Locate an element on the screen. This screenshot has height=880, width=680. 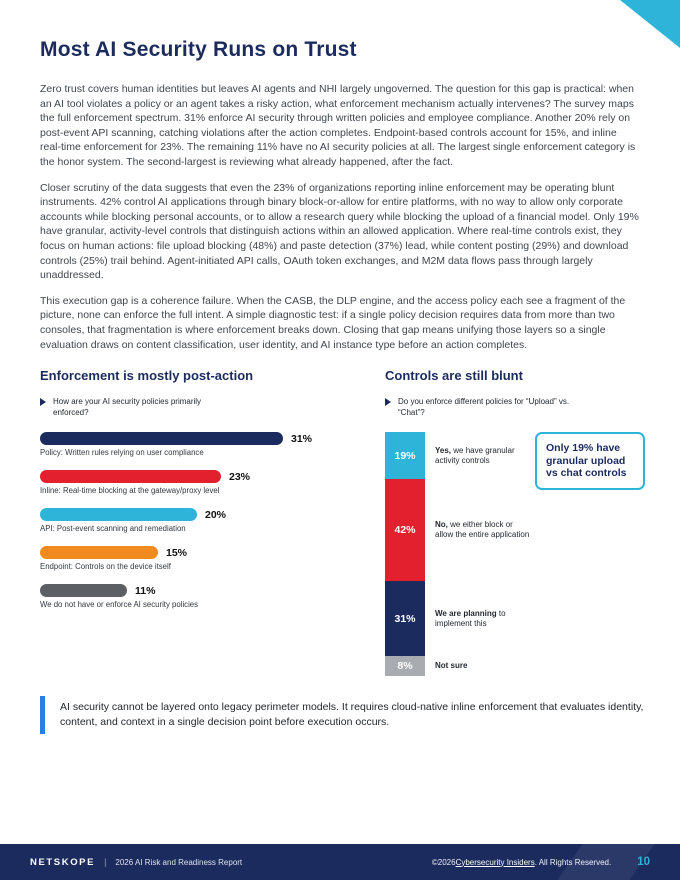
segment-block: 19% is located at coordinates (405, 456).